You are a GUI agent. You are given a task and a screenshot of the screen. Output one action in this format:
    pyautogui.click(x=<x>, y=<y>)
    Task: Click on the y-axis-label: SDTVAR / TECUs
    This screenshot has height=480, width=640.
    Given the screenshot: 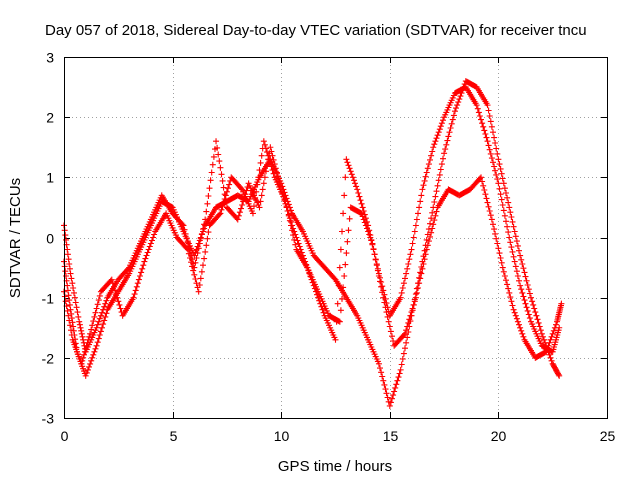 What is the action you would take?
    pyautogui.click(x=15, y=238)
    